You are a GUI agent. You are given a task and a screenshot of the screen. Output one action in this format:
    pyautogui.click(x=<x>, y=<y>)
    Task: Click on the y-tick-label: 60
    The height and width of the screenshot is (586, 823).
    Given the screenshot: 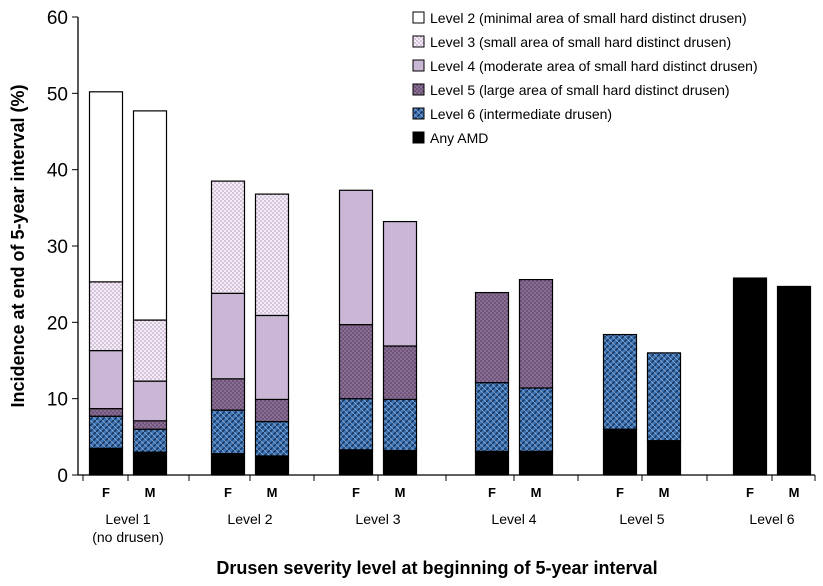 What is the action you would take?
    pyautogui.click(x=57, y=18)
    